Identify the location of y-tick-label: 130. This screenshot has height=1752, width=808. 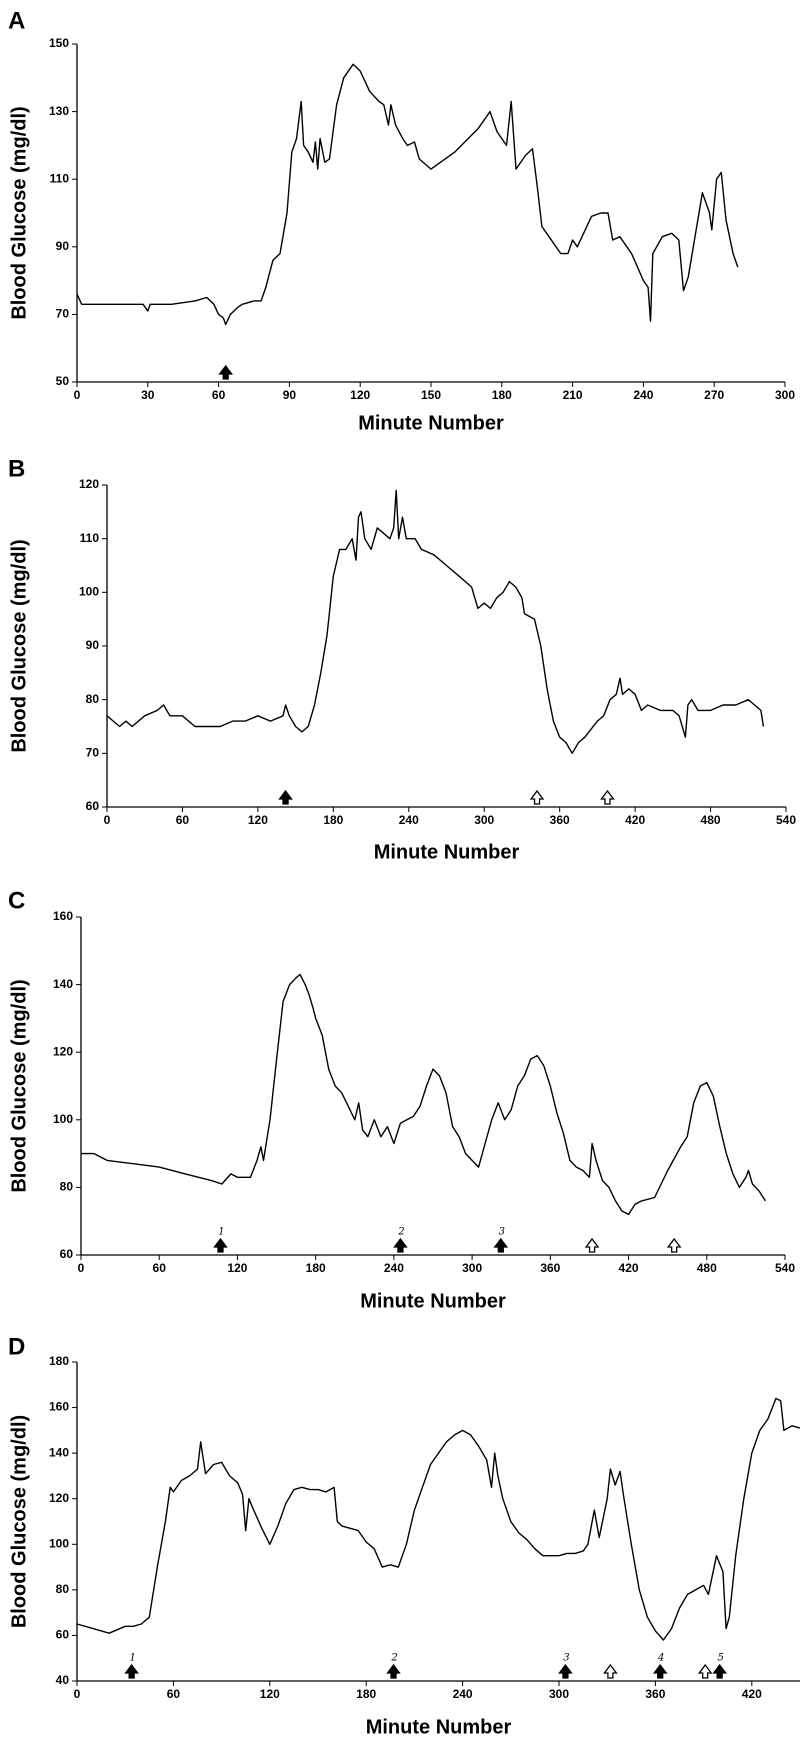
(59, 111).